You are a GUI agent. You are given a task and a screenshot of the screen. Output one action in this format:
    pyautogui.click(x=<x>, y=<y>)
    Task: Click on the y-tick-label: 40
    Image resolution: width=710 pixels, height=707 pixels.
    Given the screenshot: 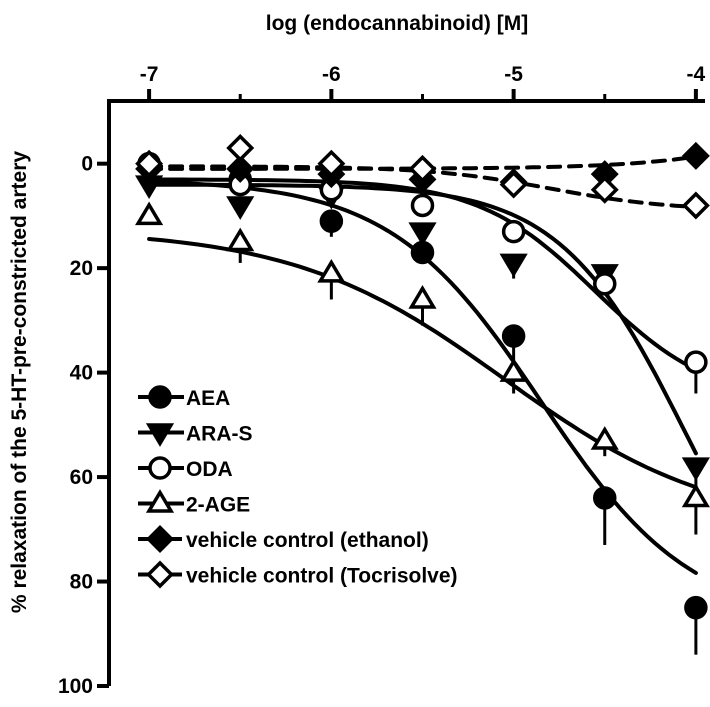 What is the action you would take?
    pyautogui.click(x=81, y=373)
    